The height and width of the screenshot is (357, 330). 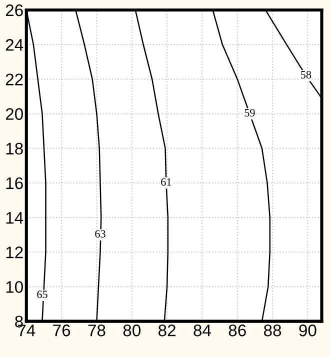 I want to click on annotation: 58, so click(x=306, y=74).